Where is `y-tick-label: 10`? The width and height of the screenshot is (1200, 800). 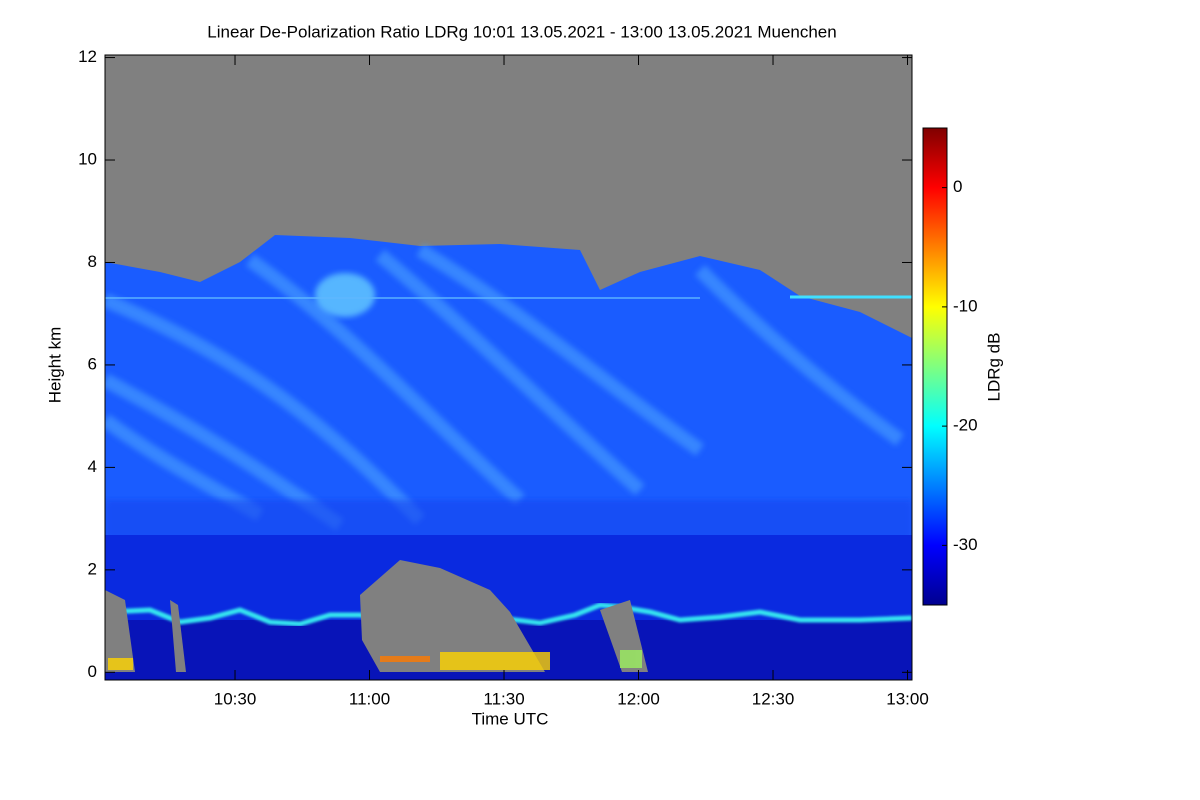 y-tick-label: 10 is located at coordinates (87, 159).